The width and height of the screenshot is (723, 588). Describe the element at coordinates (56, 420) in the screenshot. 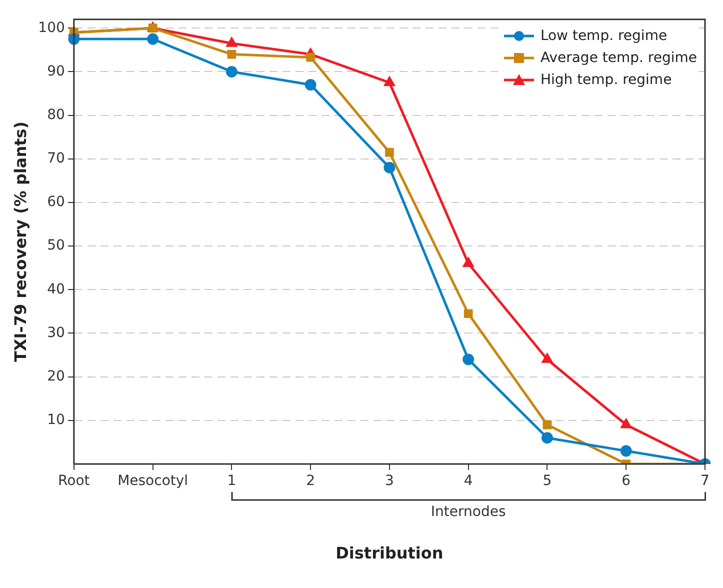

I see `y-tick-label: 10` at that location.